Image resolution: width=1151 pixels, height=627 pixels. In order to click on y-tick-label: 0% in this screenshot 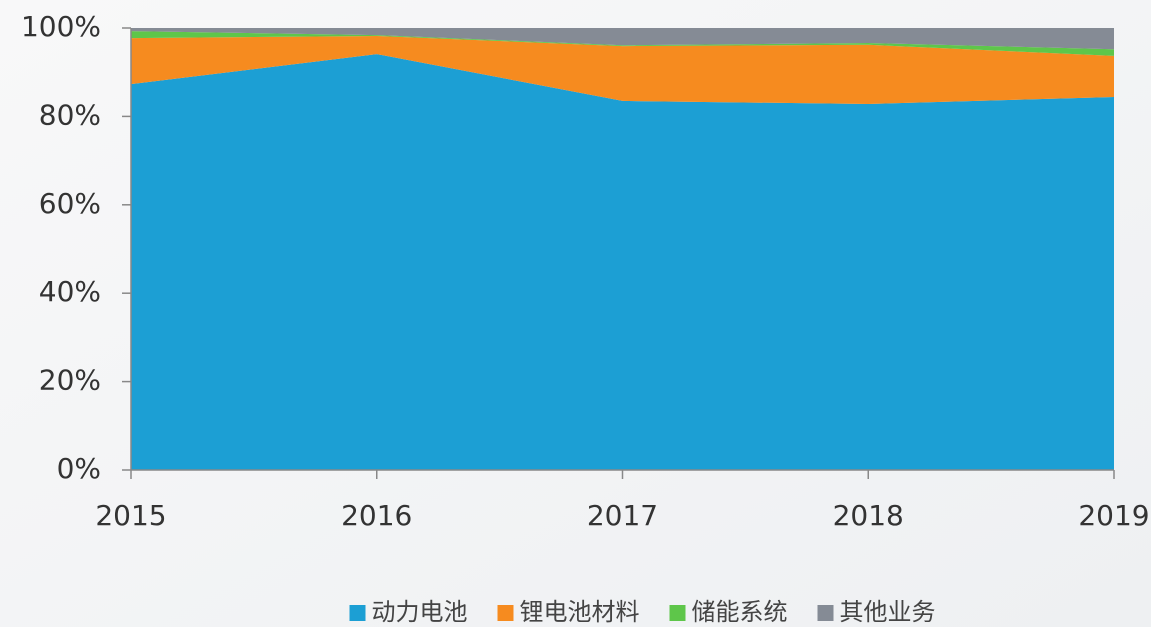, I will do `click(79, 468)`.